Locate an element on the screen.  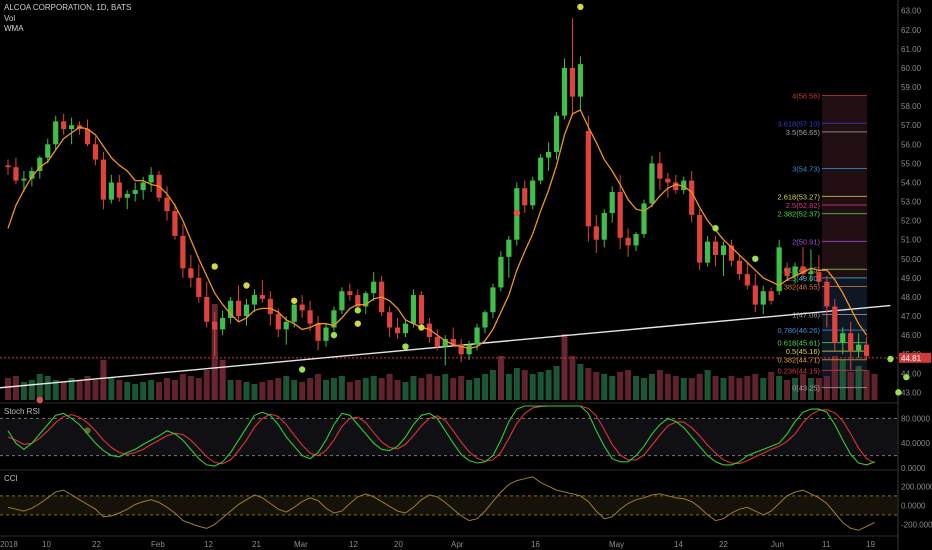
price-tick-label: 49.00 is located at coordinates (911, 278).